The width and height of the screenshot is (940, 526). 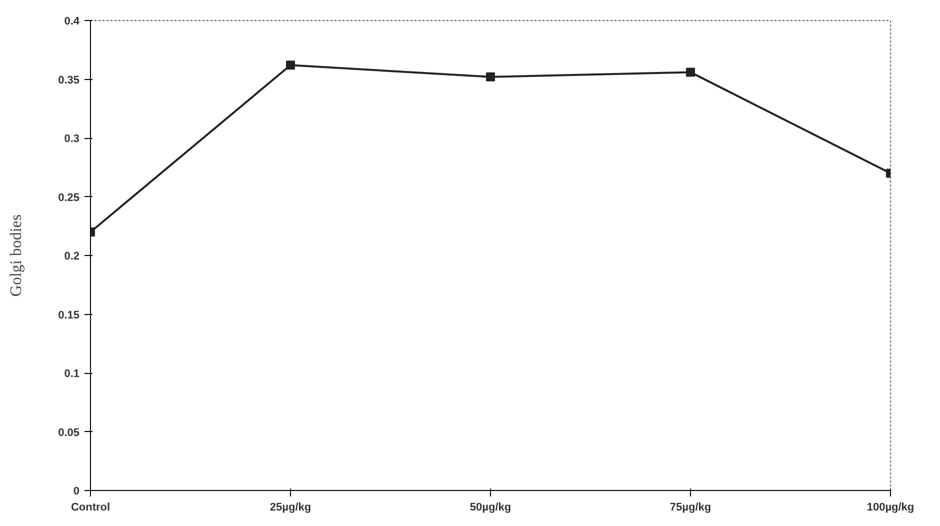 I want to click on y-tick-label: 0.3, so click(x=72, y=139).